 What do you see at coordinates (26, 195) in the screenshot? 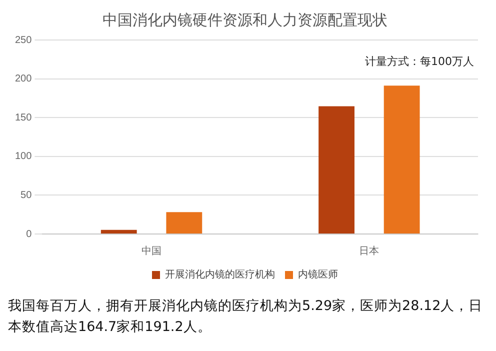
I see `y-tick-label: 50` at bounding box center [26, 195].